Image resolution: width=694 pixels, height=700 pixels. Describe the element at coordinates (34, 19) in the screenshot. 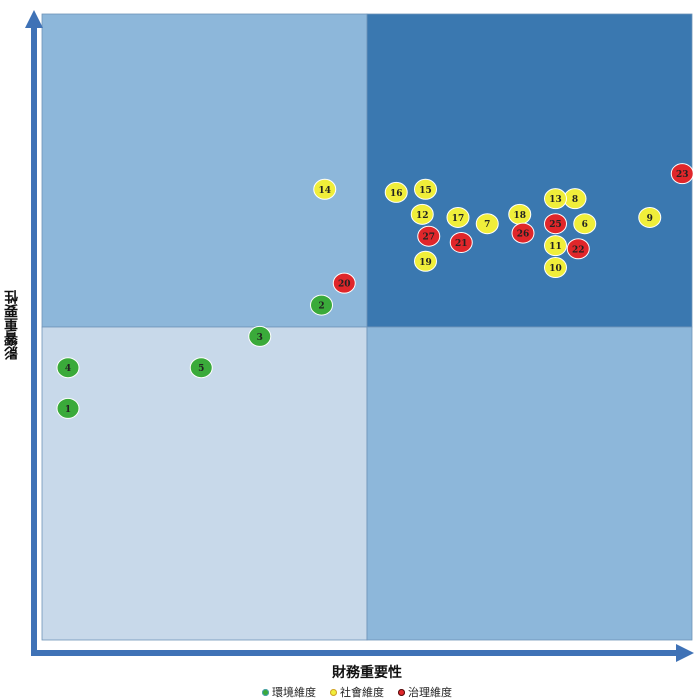

I see `y-axis-arrow` at that location.